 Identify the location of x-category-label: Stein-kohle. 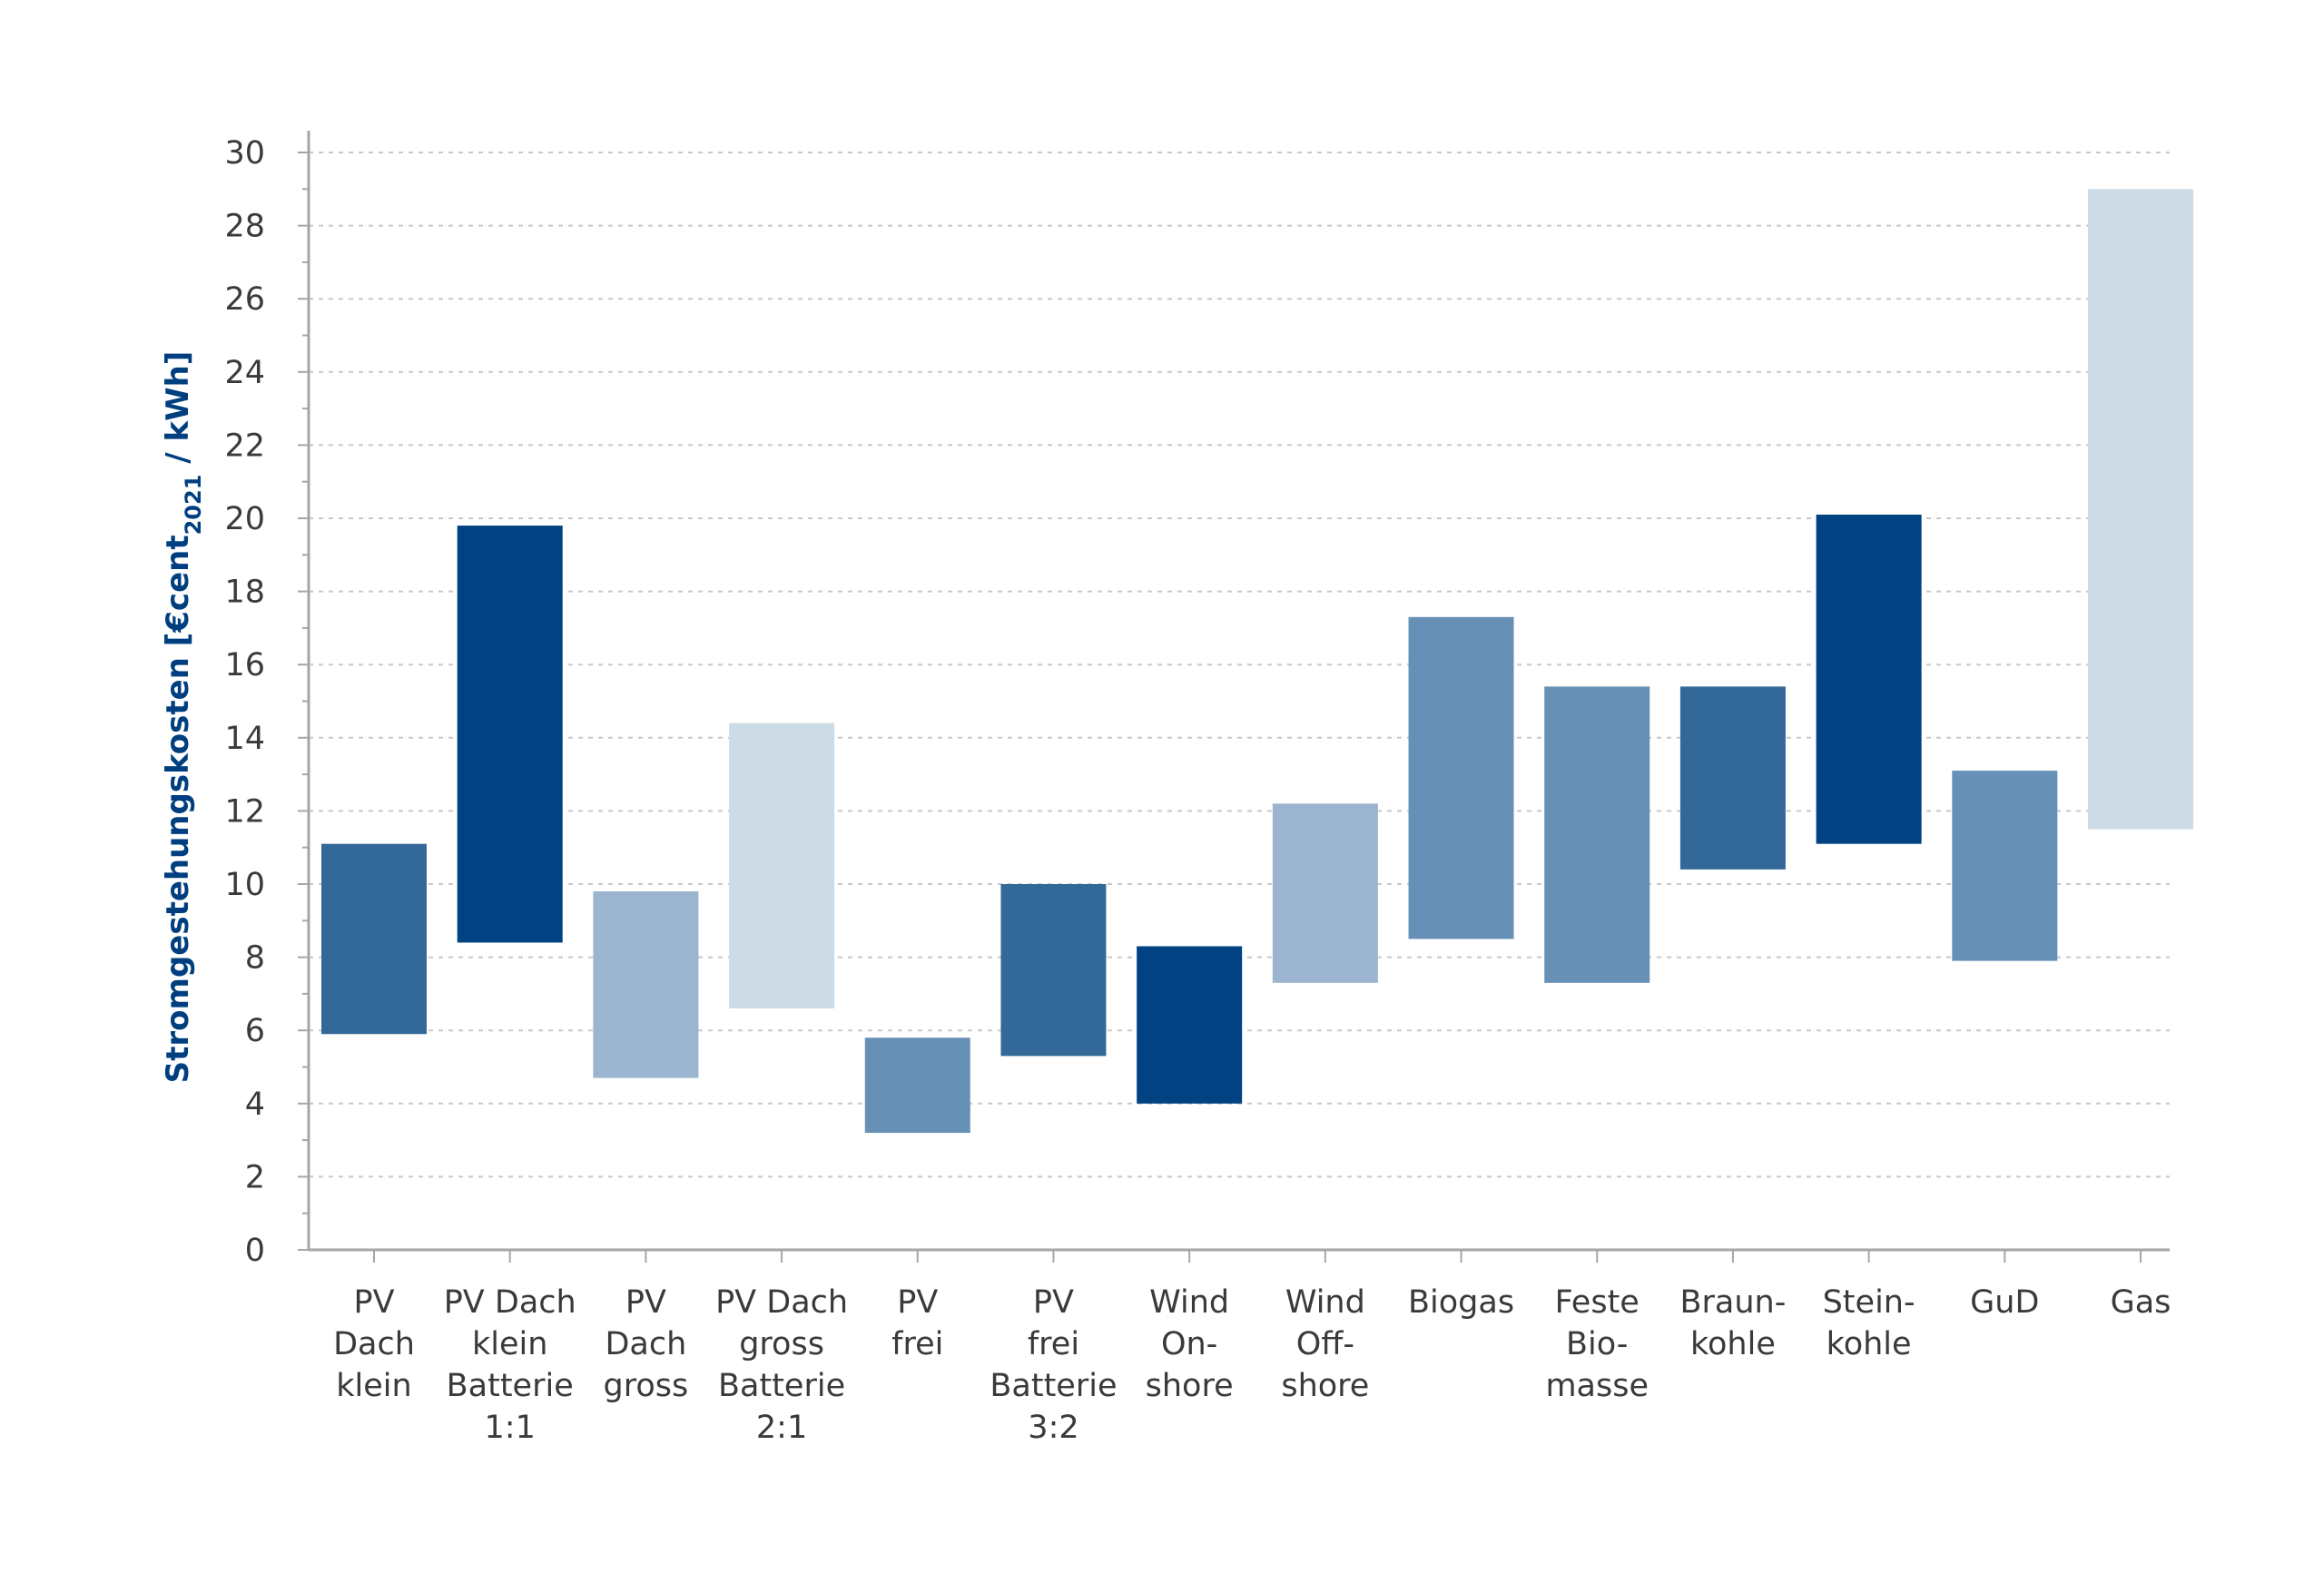
(1869, 1323).